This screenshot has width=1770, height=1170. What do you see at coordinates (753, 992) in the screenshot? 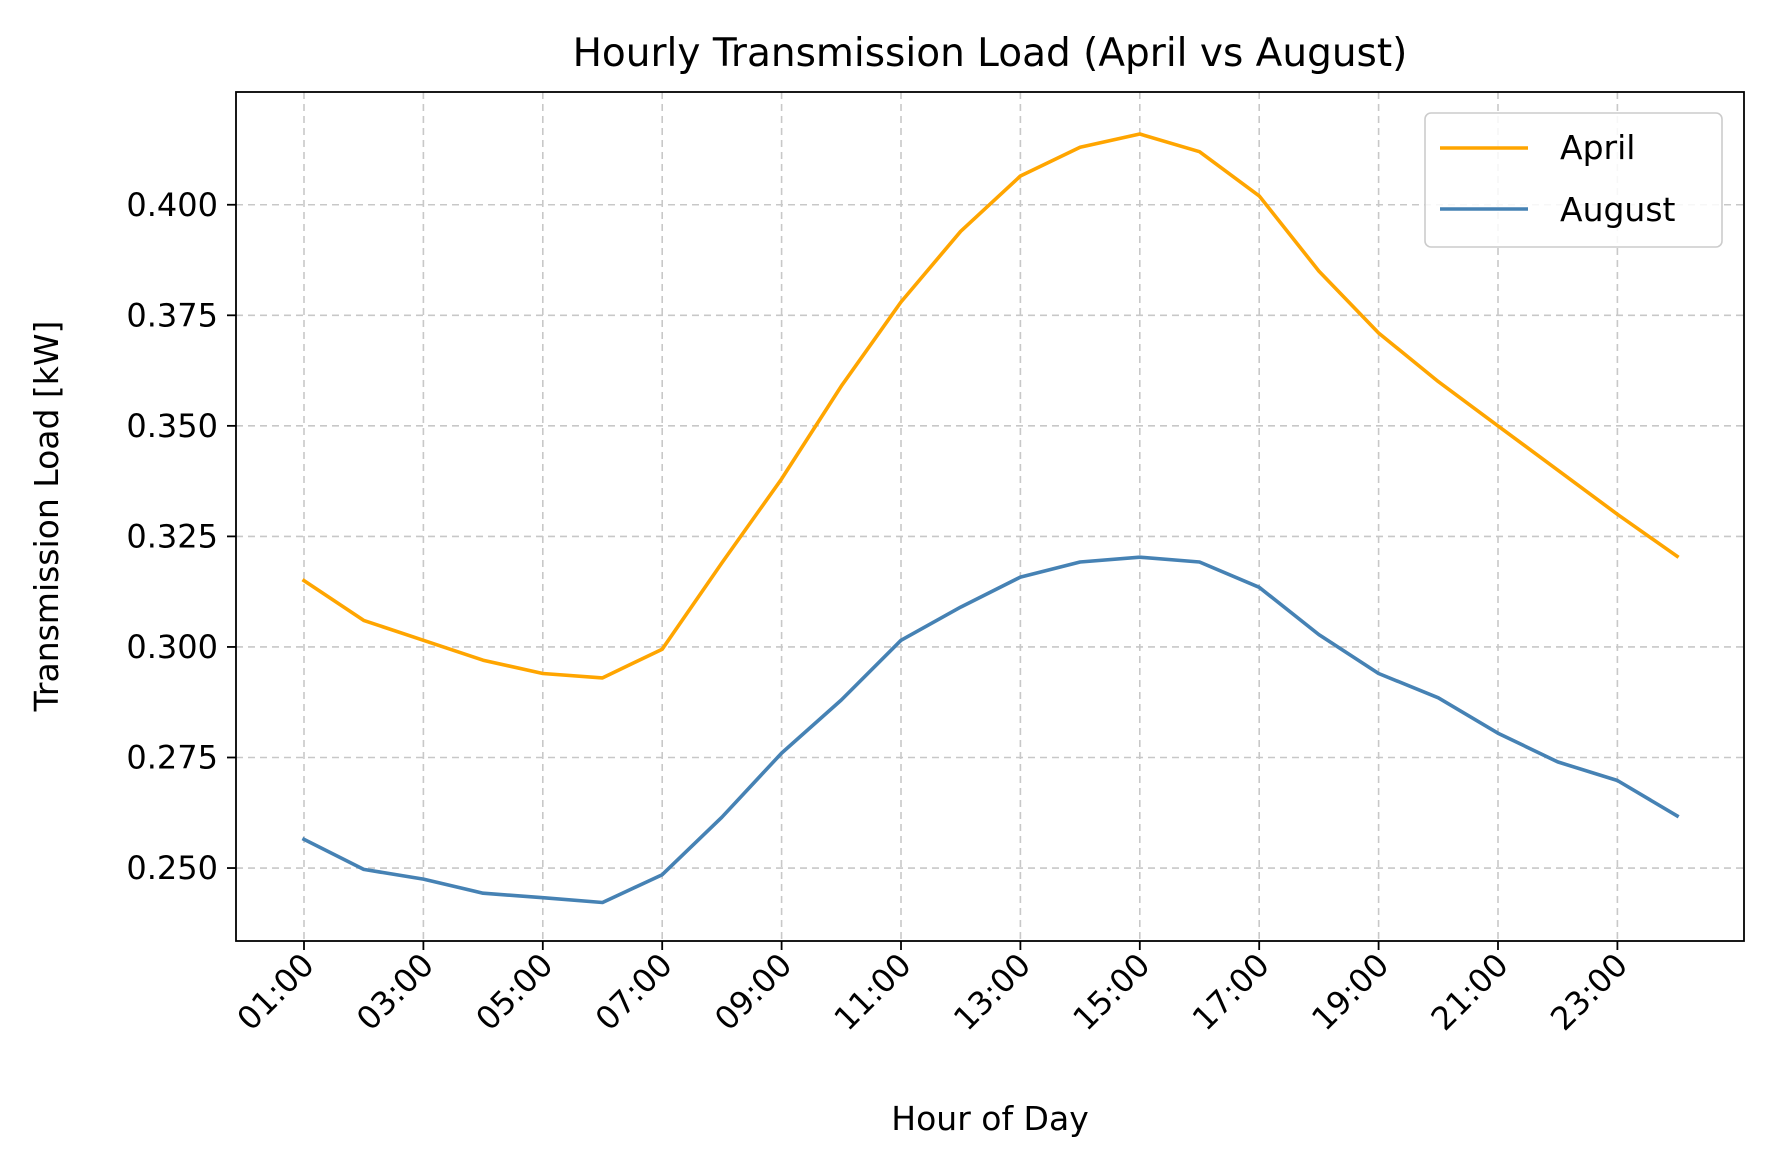
I see `x-tick-label: 09:00` at bounding box center [753, 992].